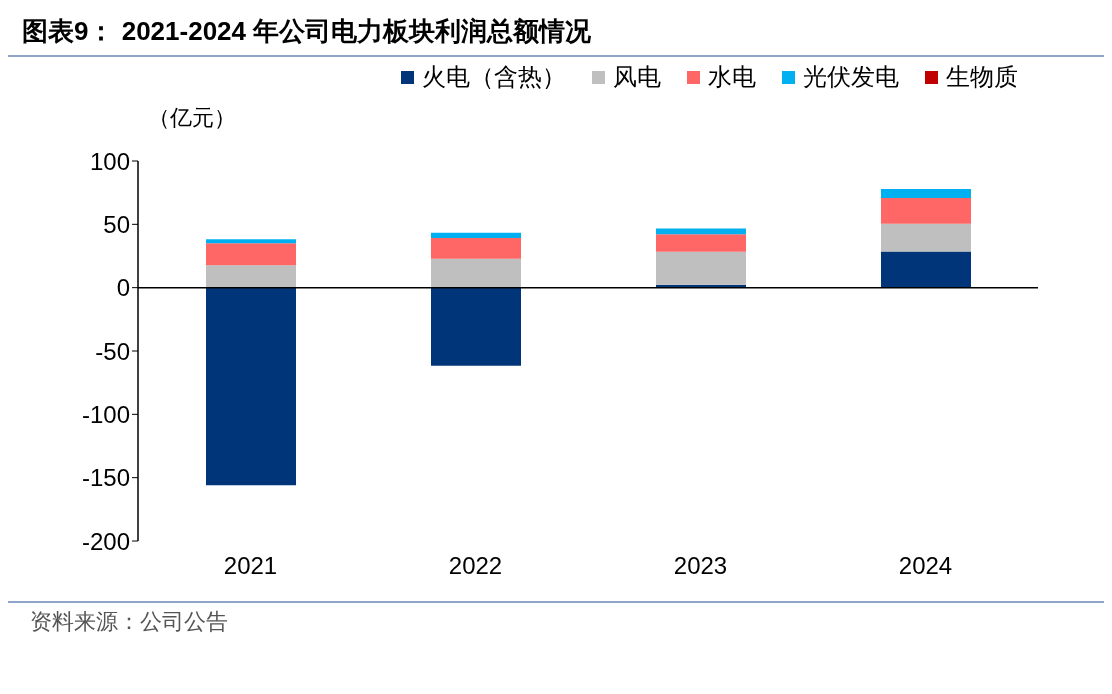 The image size is (1112, 694). What do you see at coordinates (129, 622) in the screenshot?
I see `text: 资料来源：公司公告` at bounding box center [129, 622].